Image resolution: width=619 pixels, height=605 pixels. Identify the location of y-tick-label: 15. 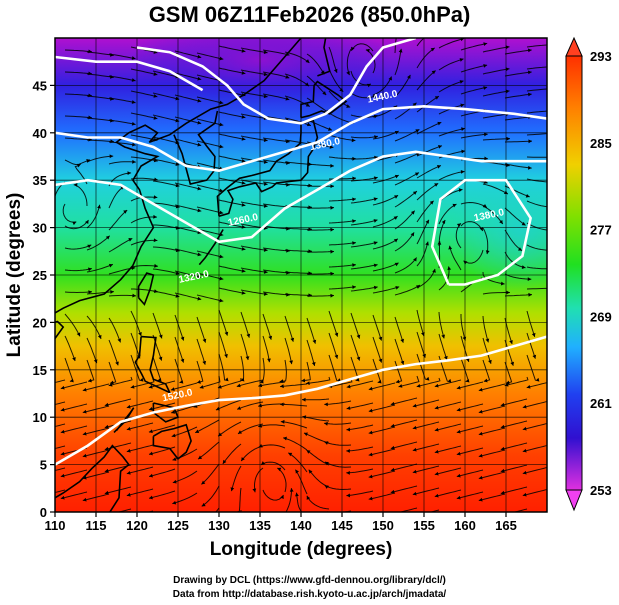
(40, 370).